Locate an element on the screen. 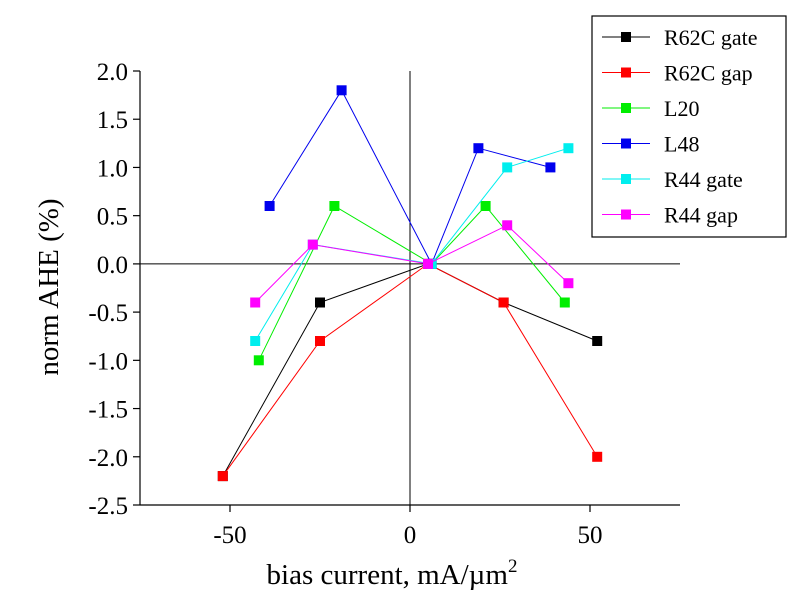 This screenshot has height=605, width=790. legend-label: R62C gate is located at coordinates (711, 37).